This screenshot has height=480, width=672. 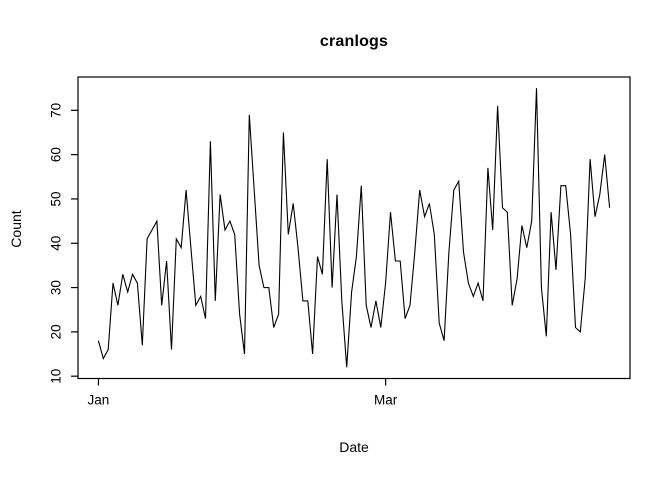 What do you see at coordinates (354, 447) in the screenshot?
I see `x-axis-title: Date` at bounding box center [354, 447].